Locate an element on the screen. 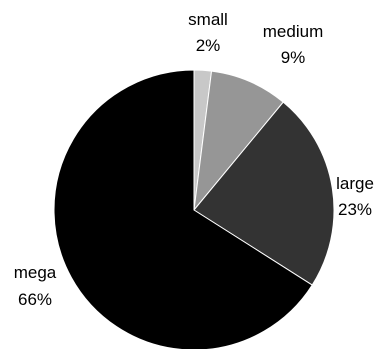  slice-label-large: large is located at coordinates (355, 183).